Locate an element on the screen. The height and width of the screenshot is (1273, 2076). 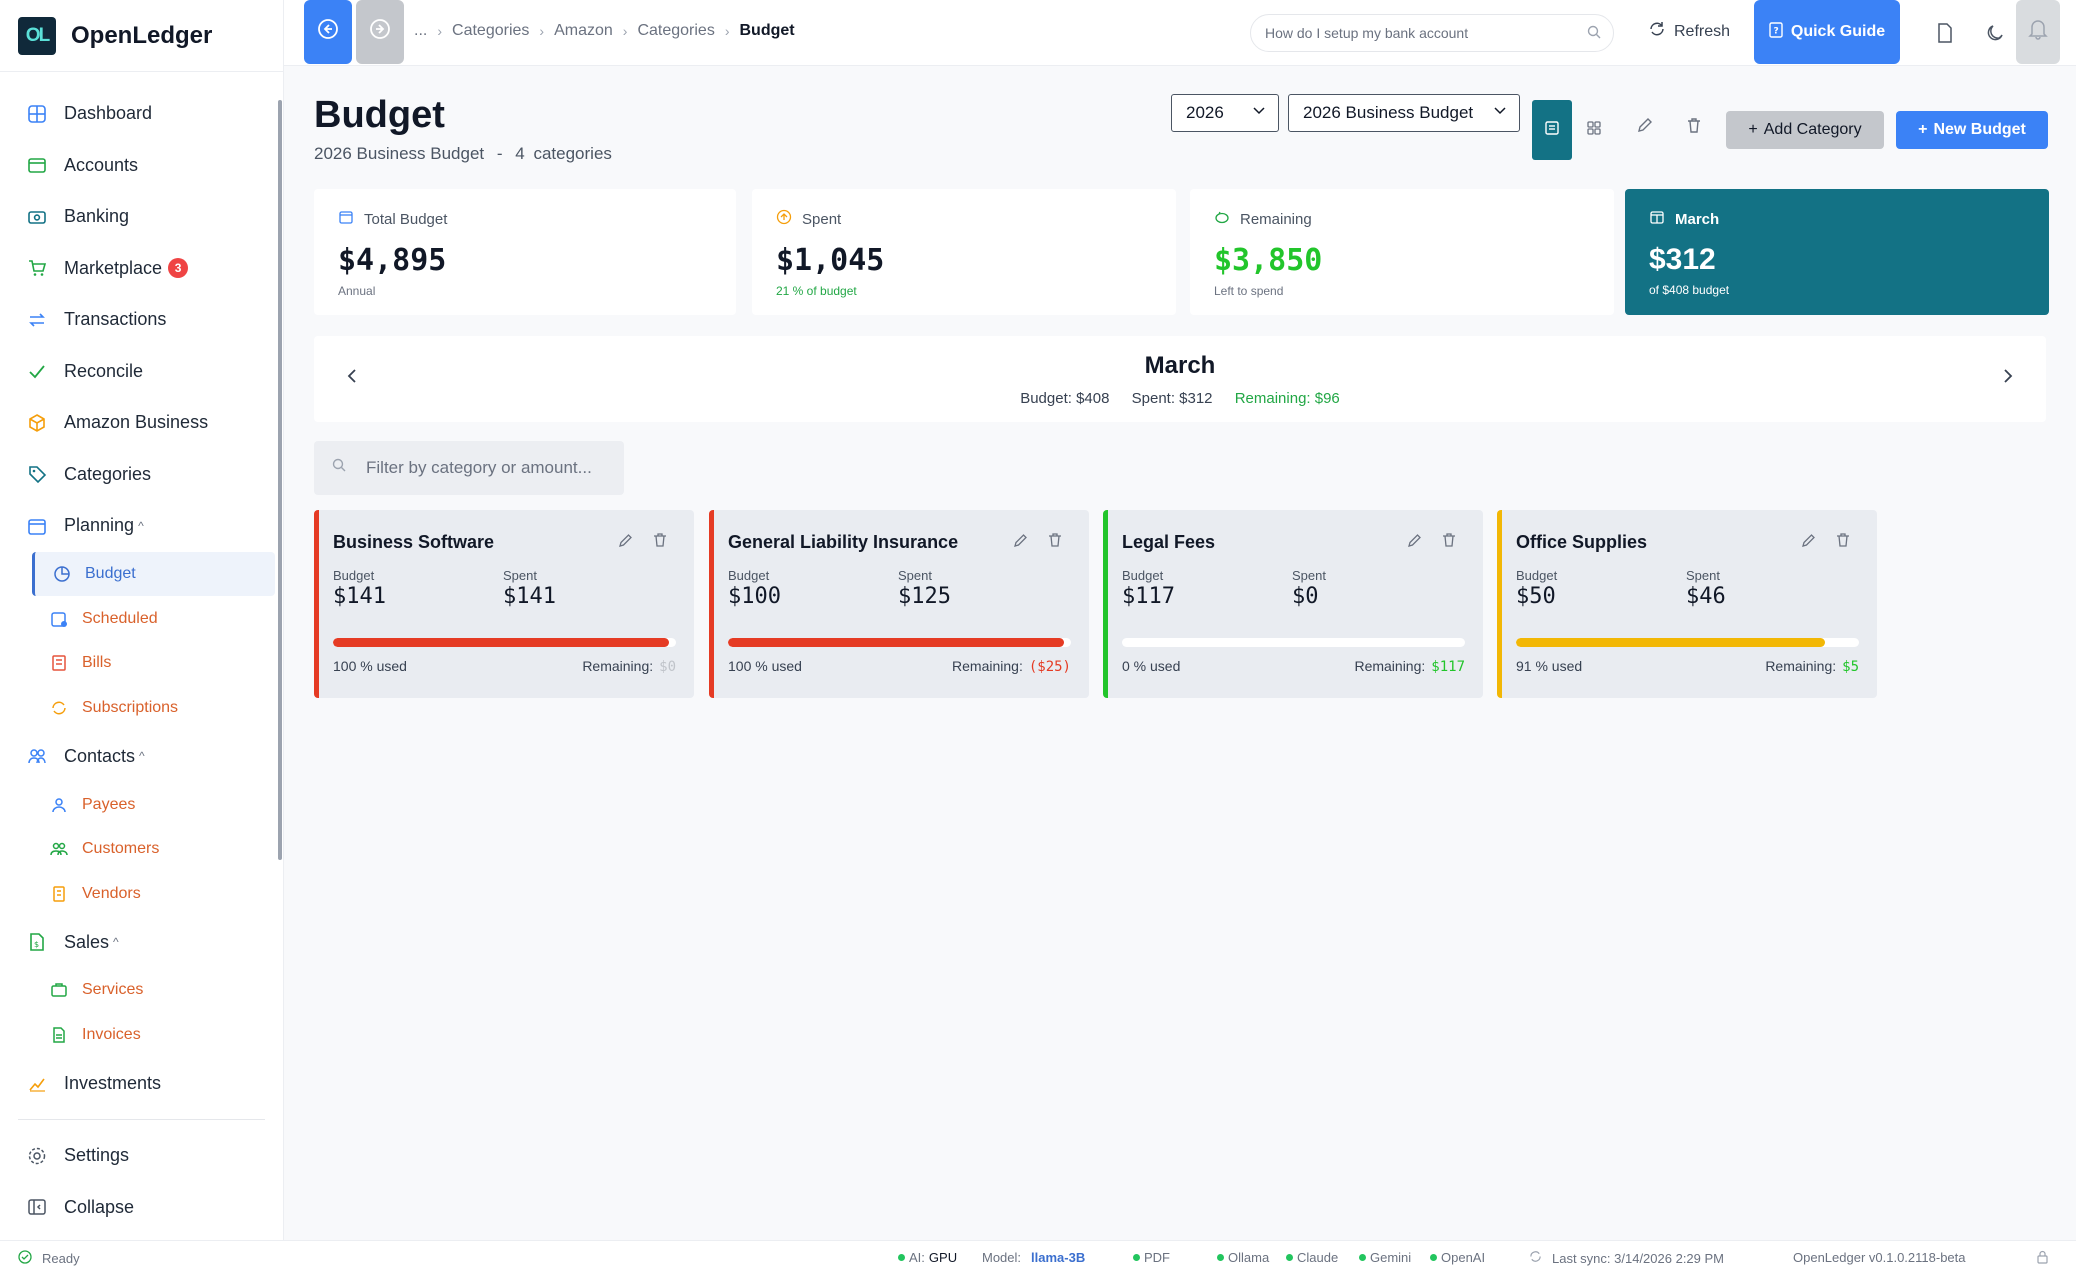
stat-value: $1,045 is located at coordinates (830, 260).